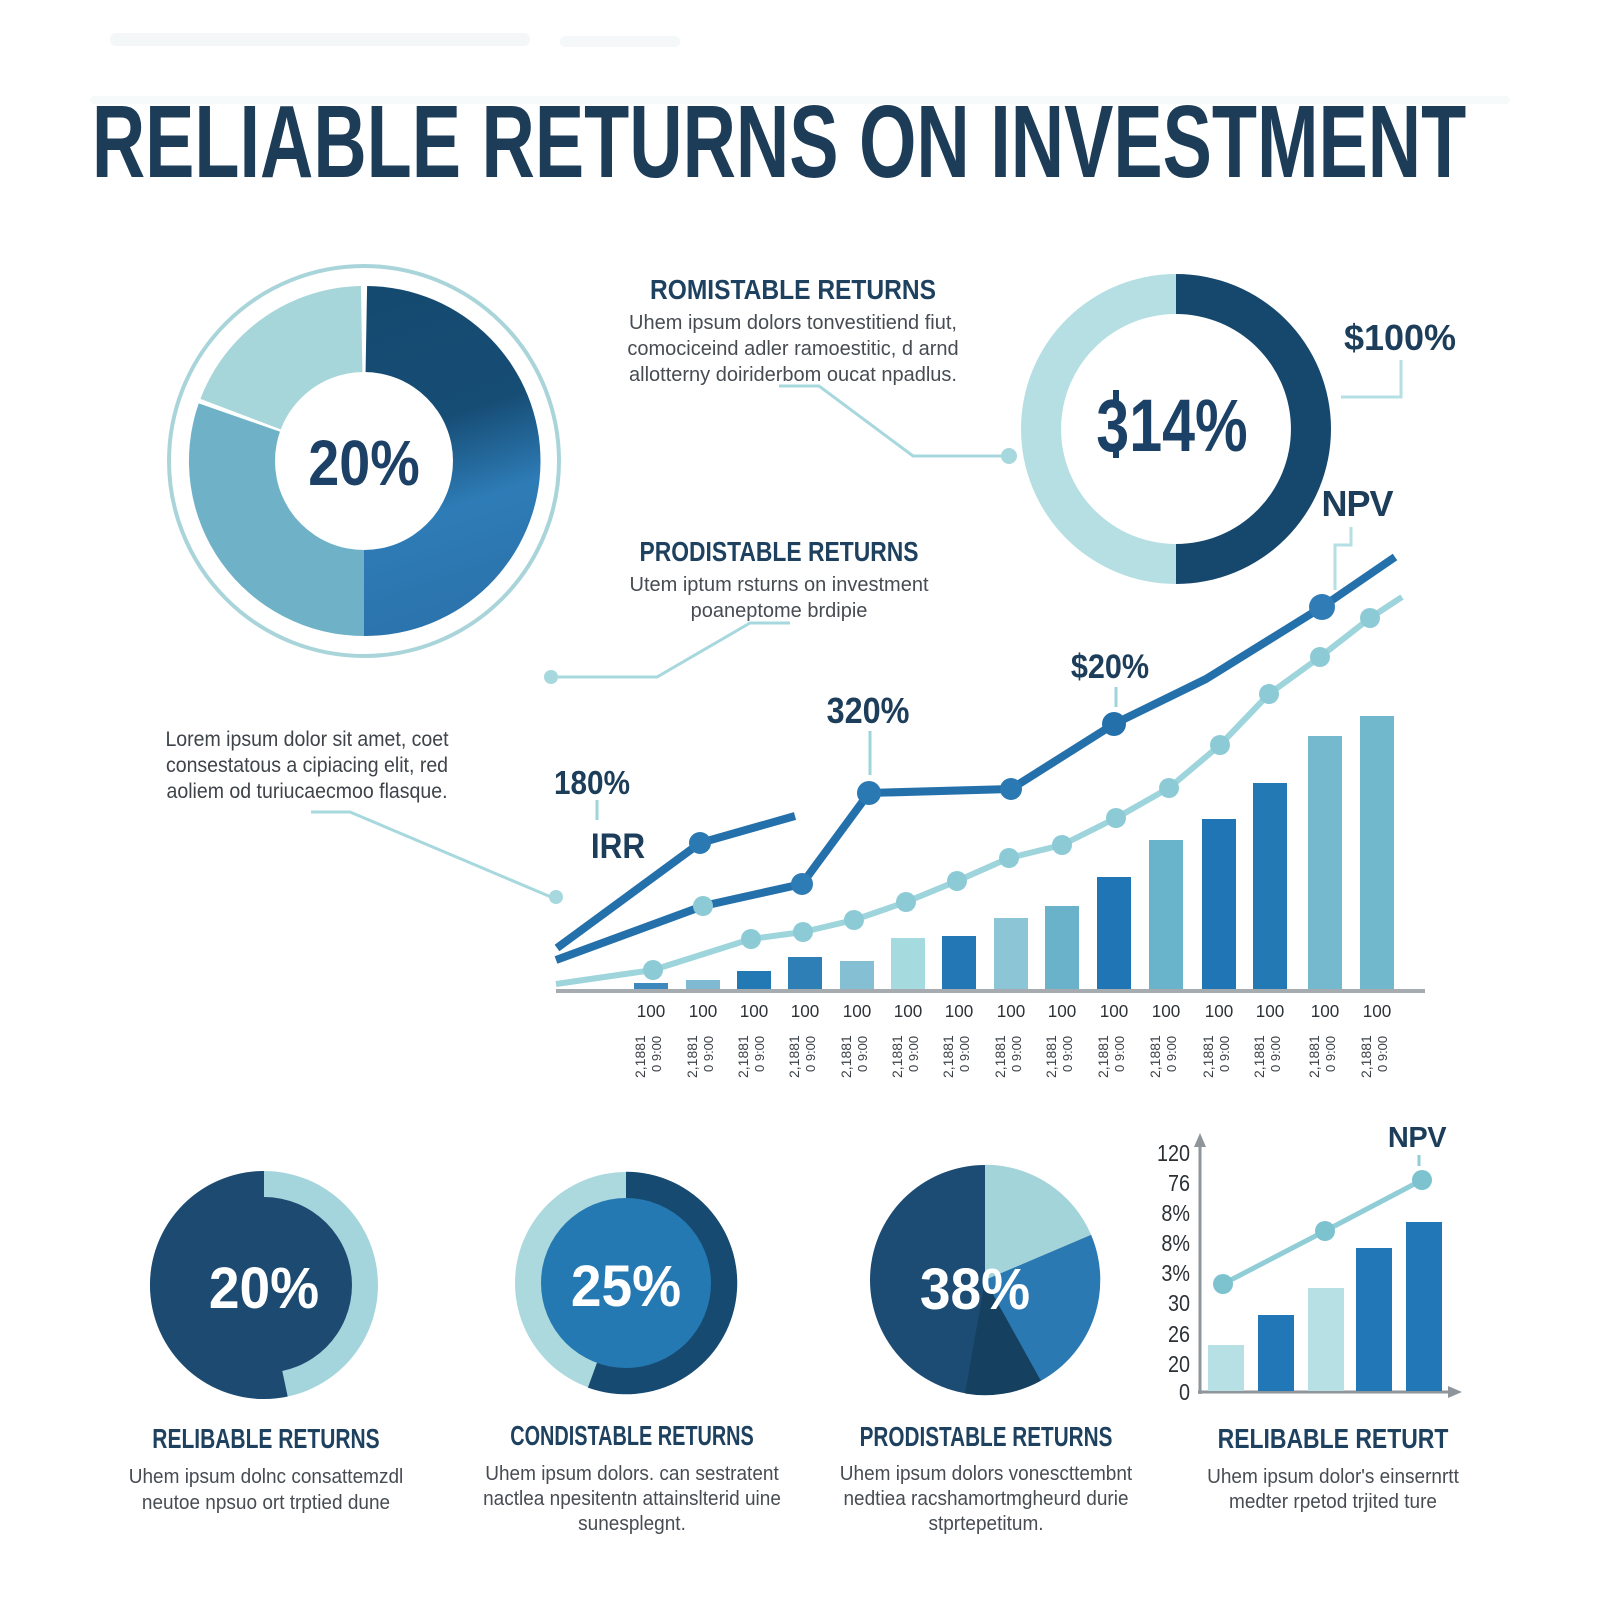  Describe the element at coordinates (1333, 1439) in the screenshot. I see `svg-text: RELIBABLE RETURT` at that location.